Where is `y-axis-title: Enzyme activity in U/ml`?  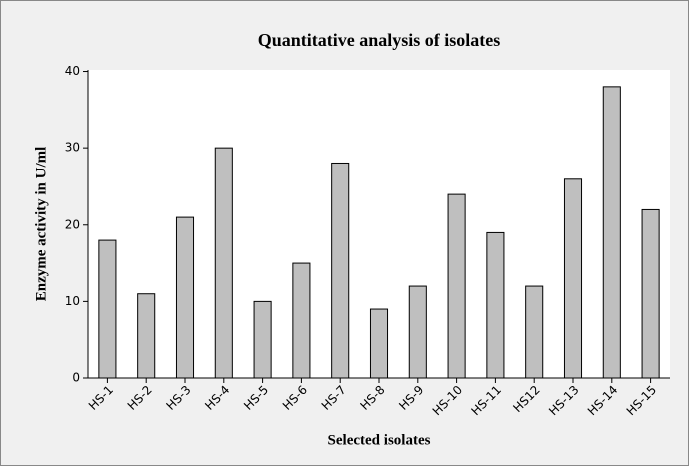 y-axis-title: Enzyme activity in U/ml is located at coordinates (41, 224).